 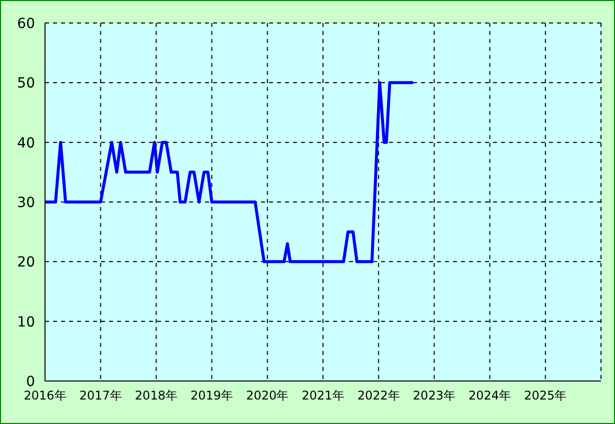 I want to click on x-tick-label: 2022年, so click(x=378, y=395).